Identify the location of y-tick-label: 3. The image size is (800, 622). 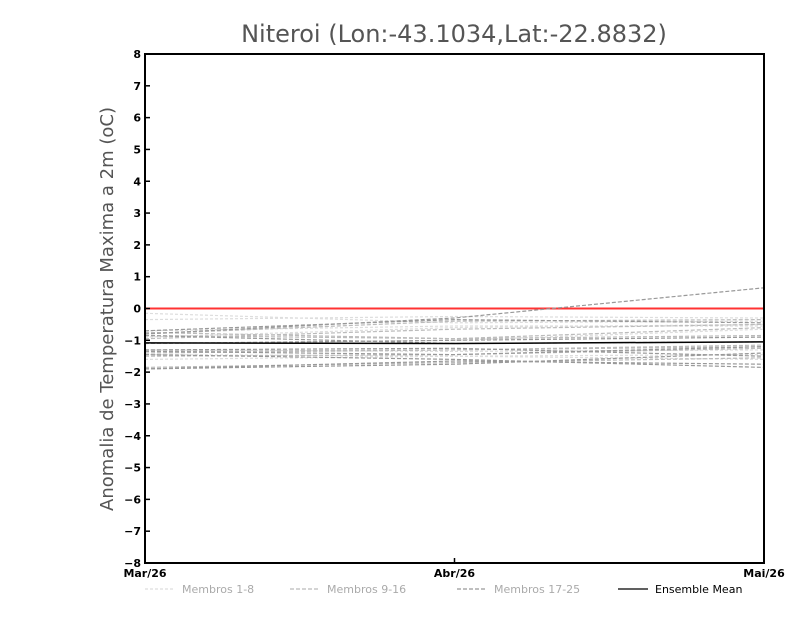
(137, 213).